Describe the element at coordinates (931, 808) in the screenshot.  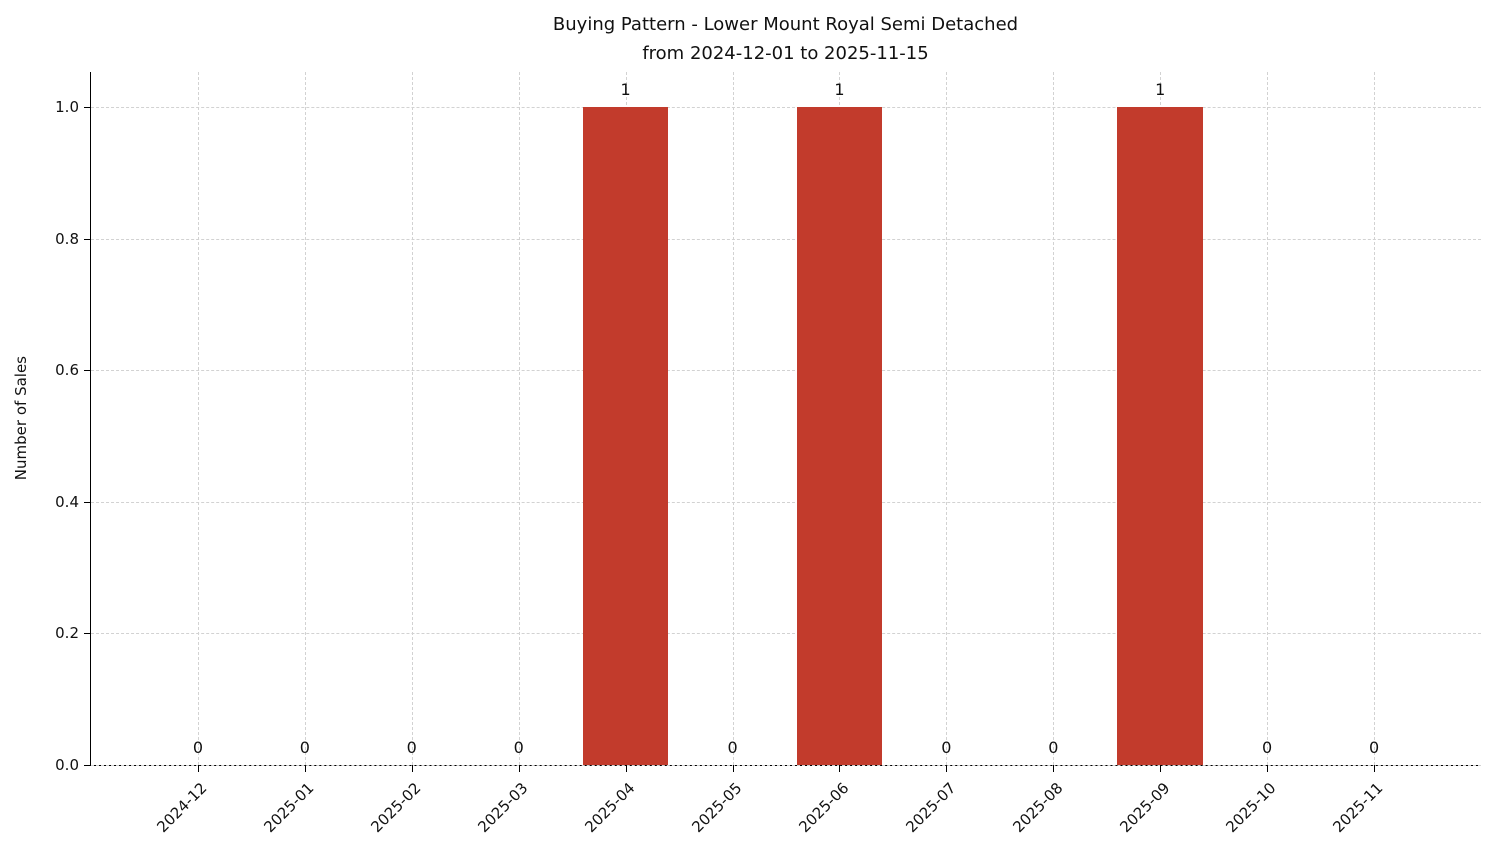
I see `x-tick-label: 2025-07` at that location.